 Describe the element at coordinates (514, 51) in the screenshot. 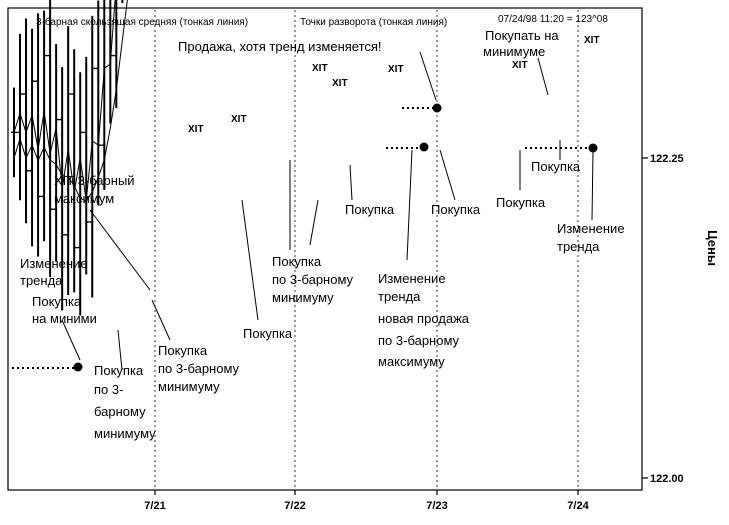

I see `annotation-label: минимуме` at that location.